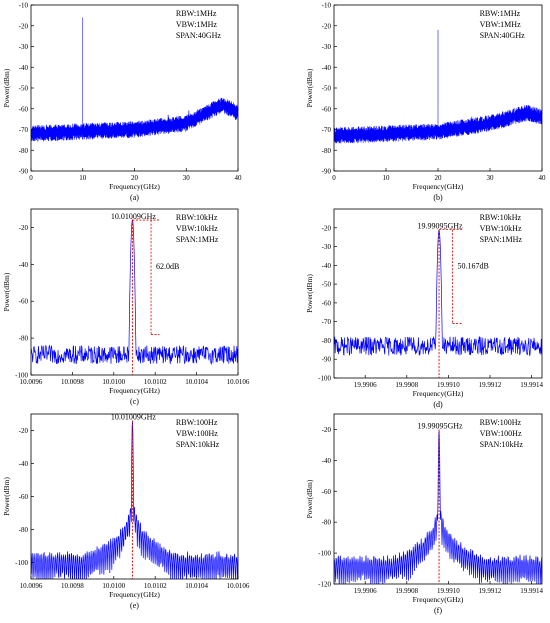  I want to click on panel-label: (d), so click(438, 404).